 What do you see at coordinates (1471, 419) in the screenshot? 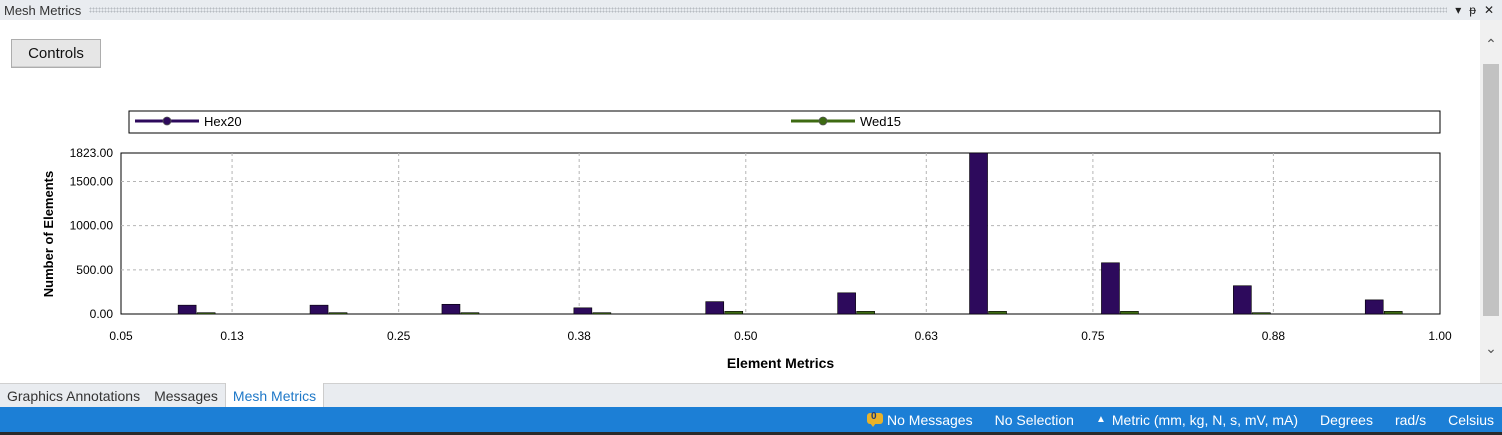
I see `status-temperature-units: Celsius` at bounding box center [1471, 419].